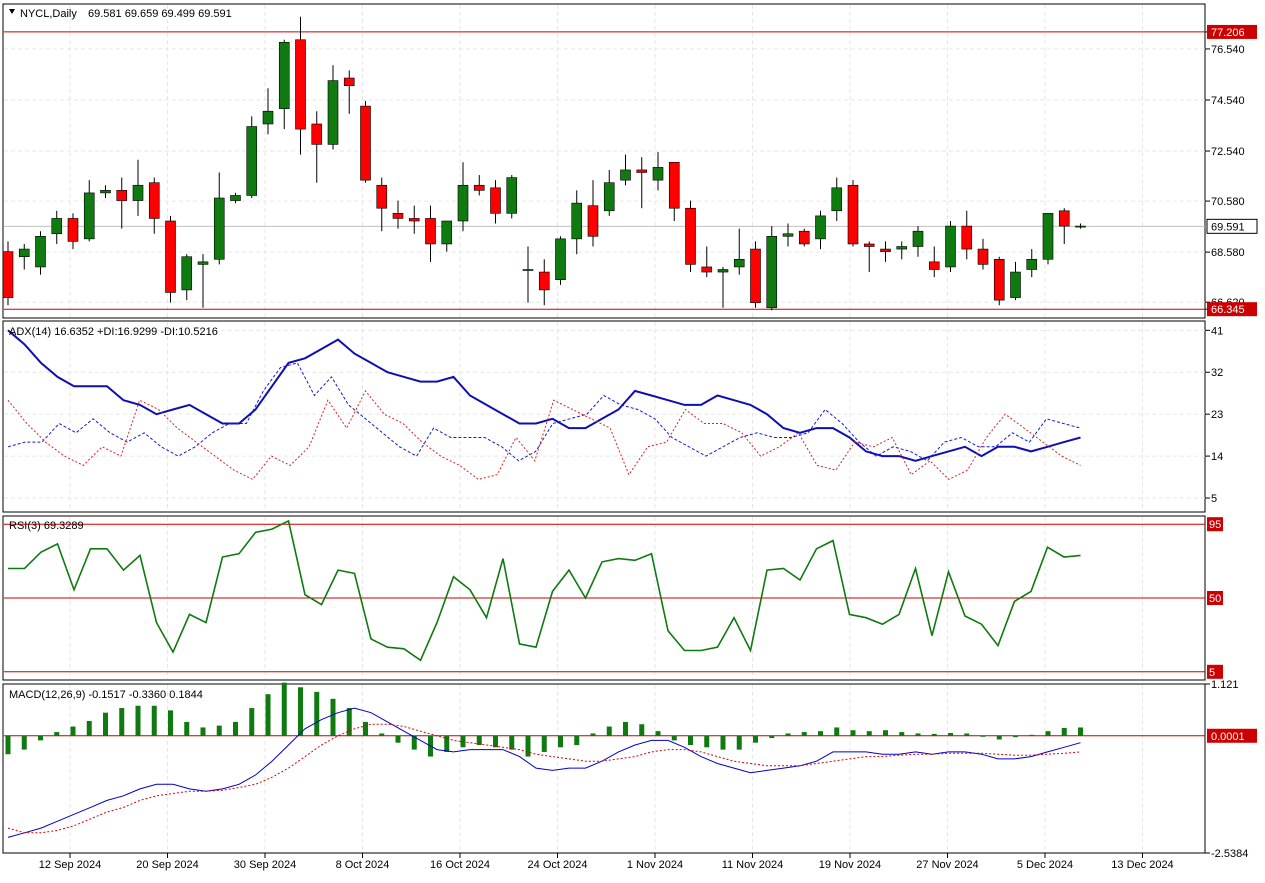 The height and width of the screenshot is (883, 1265). Describe the element at coordinates (1232, 309) in the screenshot. I see `price-label-box` at that location.